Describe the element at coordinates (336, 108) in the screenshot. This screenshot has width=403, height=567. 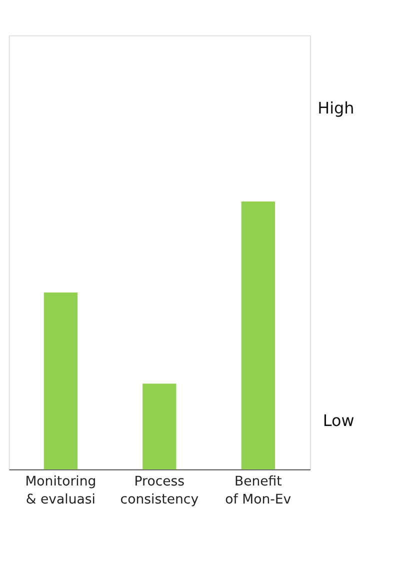
I see `text: High` at that location.